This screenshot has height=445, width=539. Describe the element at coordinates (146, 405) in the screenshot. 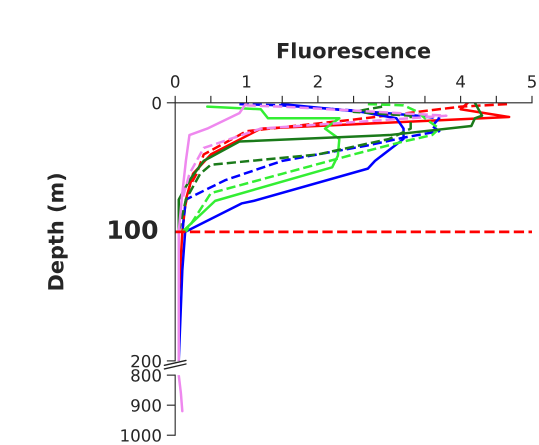

I see `y-tick-label: 900` at that location.